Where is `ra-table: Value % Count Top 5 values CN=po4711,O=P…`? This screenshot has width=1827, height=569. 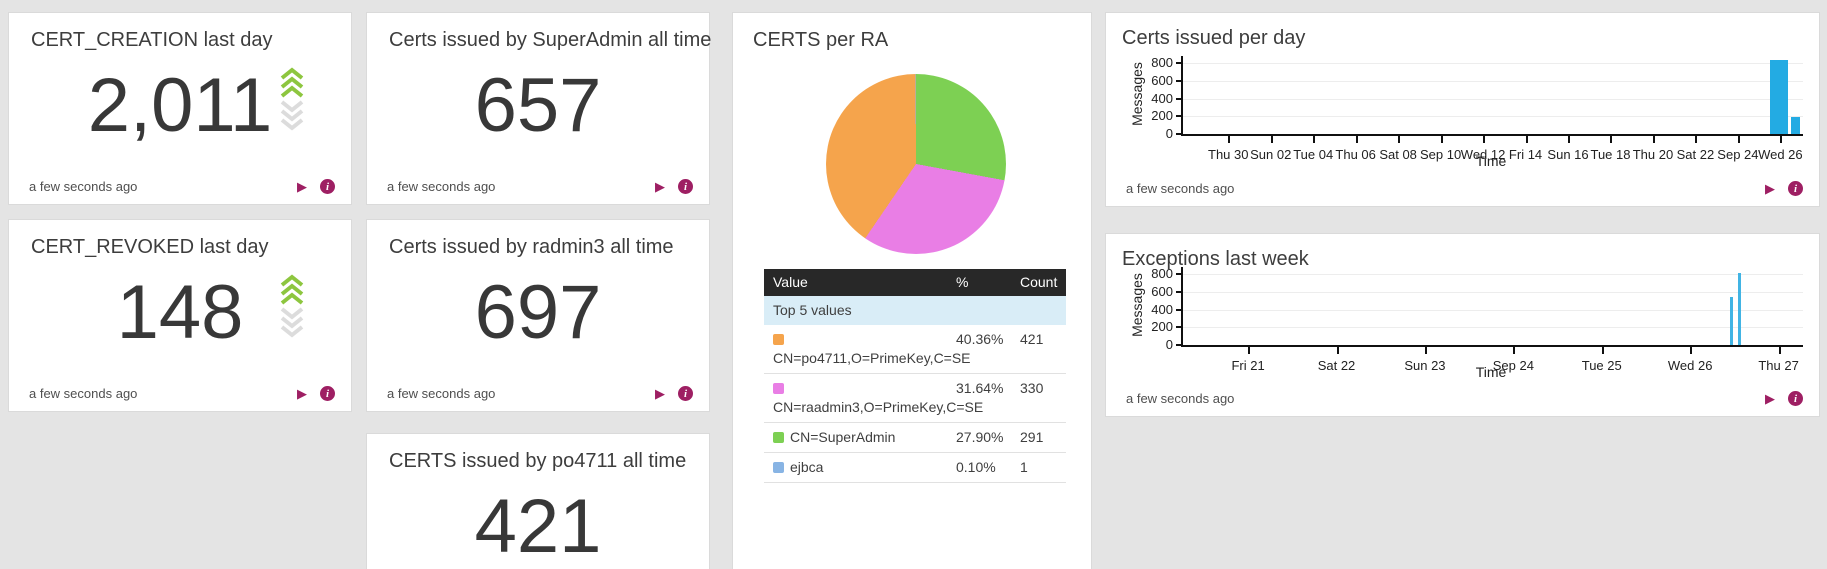 ra-table: Value % Count Top 5 values CN=po4711,O=P… is located at coordinates (915, 376).